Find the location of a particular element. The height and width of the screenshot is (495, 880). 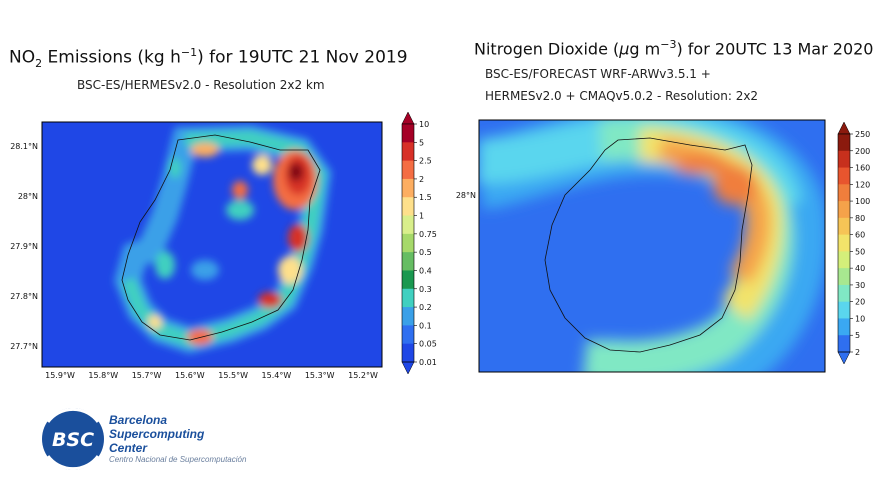

left-colorbar-tick-label: 1 is located at coordinates (421, 216).